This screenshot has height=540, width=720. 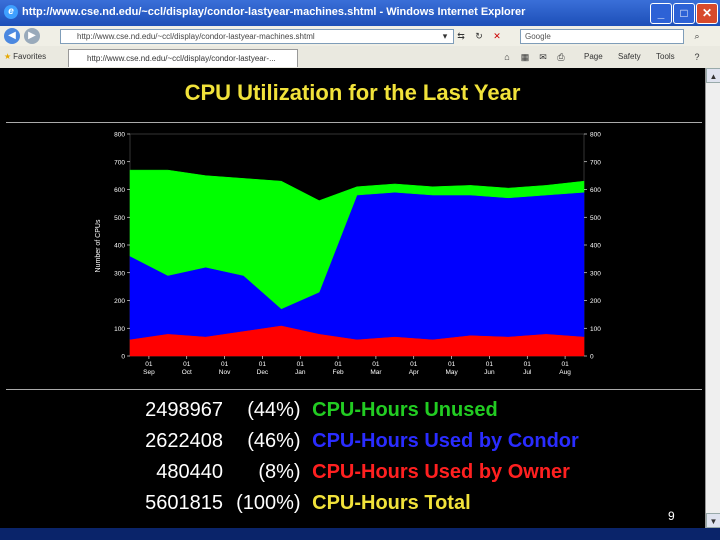 I want to click on stats-row-unused: 2498967 (44%) CPU-Hours Unused, so click(x=353, y=414).